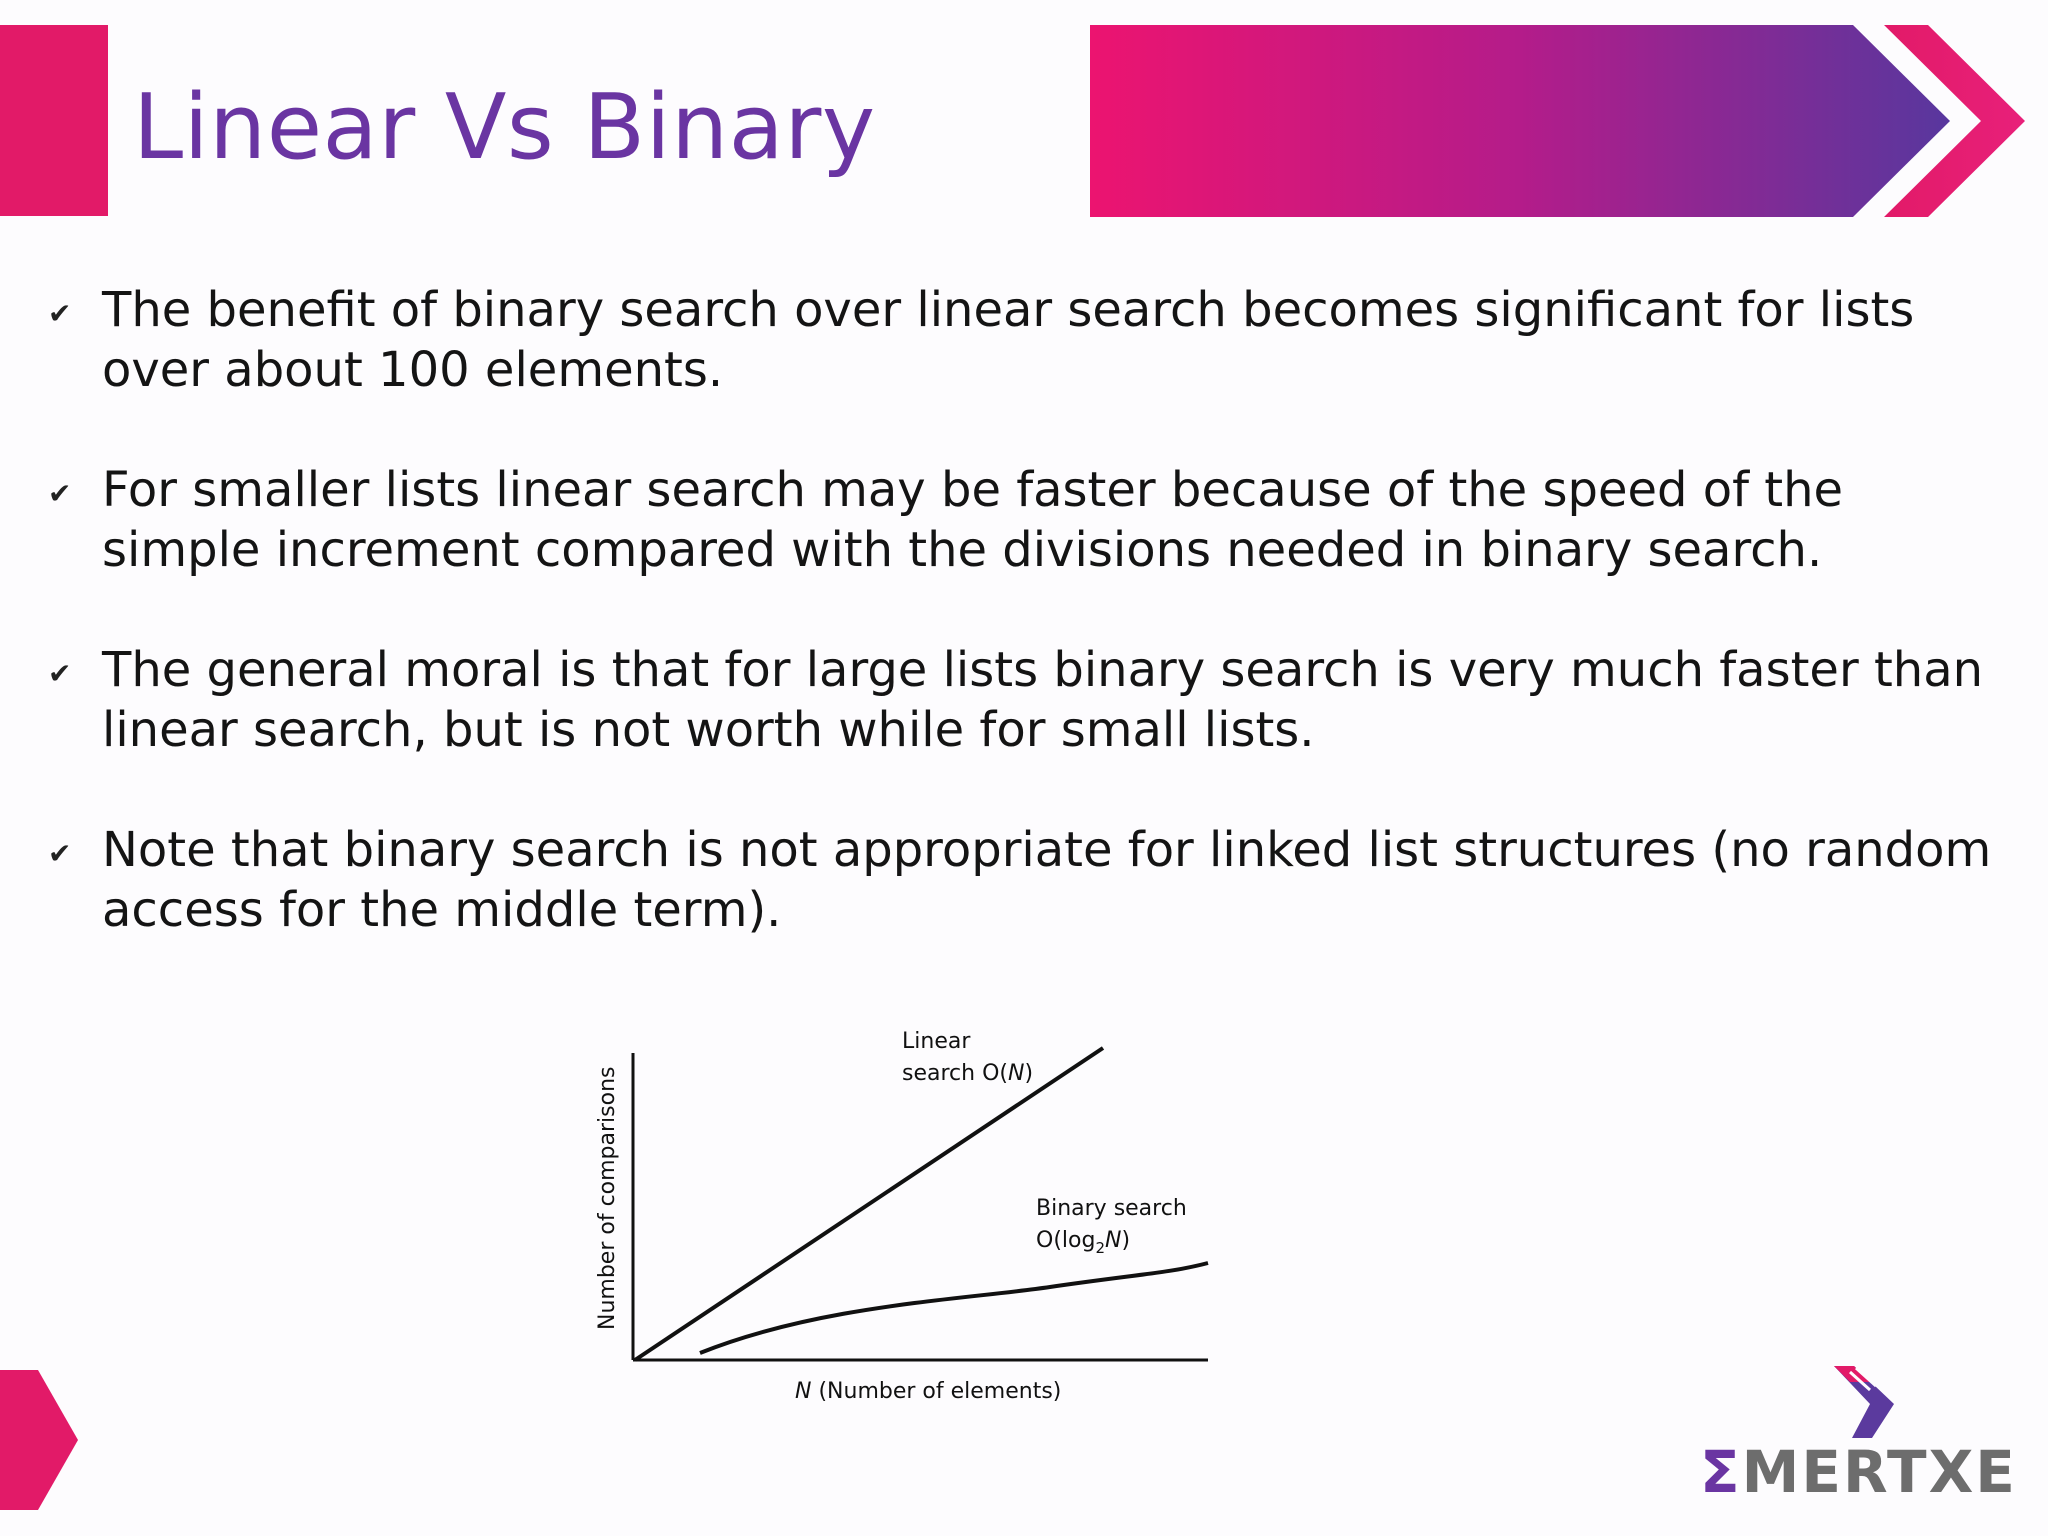 The width and height of the screenshot is (2048, 1536). I want to click on x-axis-label: N (Number of elements), so click(928, 1391).